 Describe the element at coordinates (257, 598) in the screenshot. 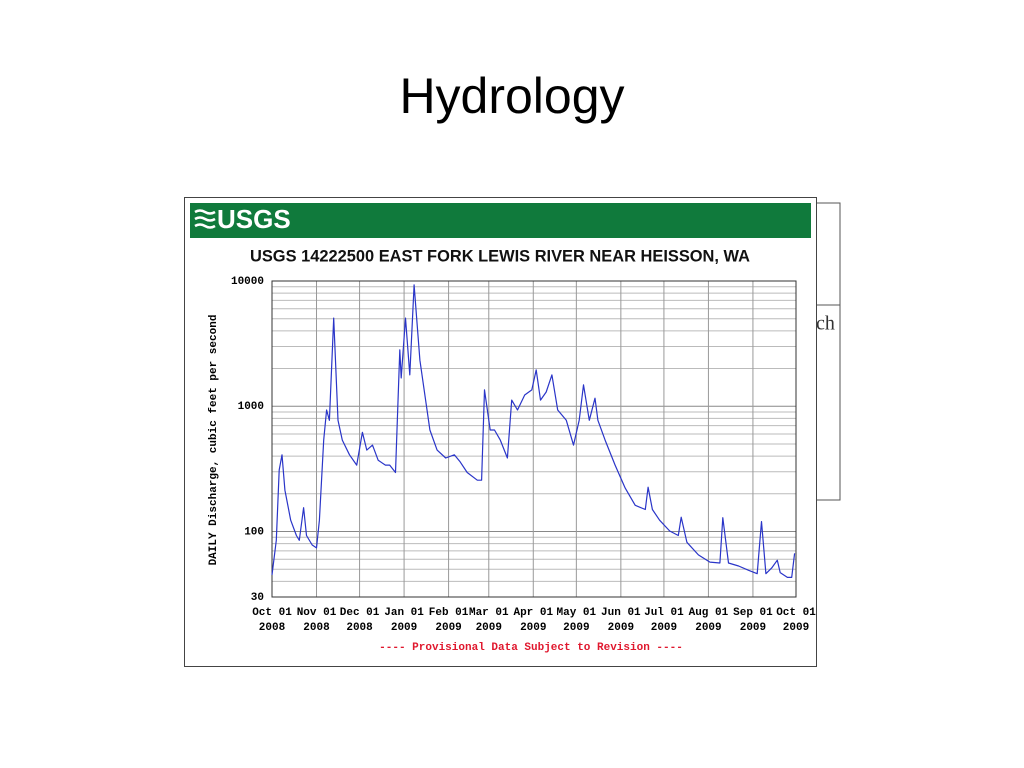

I see `y-tick-label: 30` at that location.